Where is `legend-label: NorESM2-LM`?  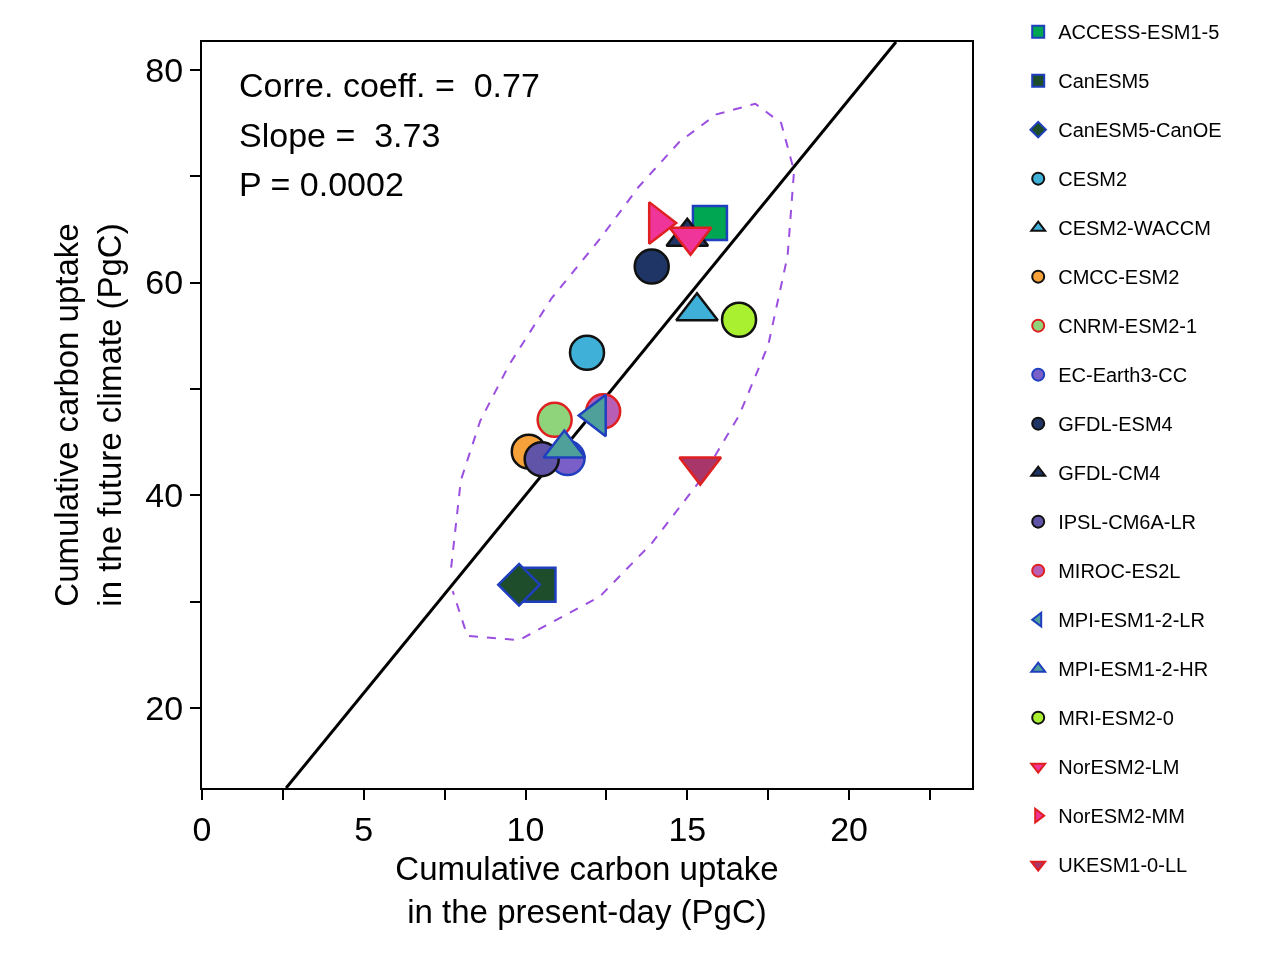
legend-label: NorESM2-LM is located at coordinates (1119, 767).